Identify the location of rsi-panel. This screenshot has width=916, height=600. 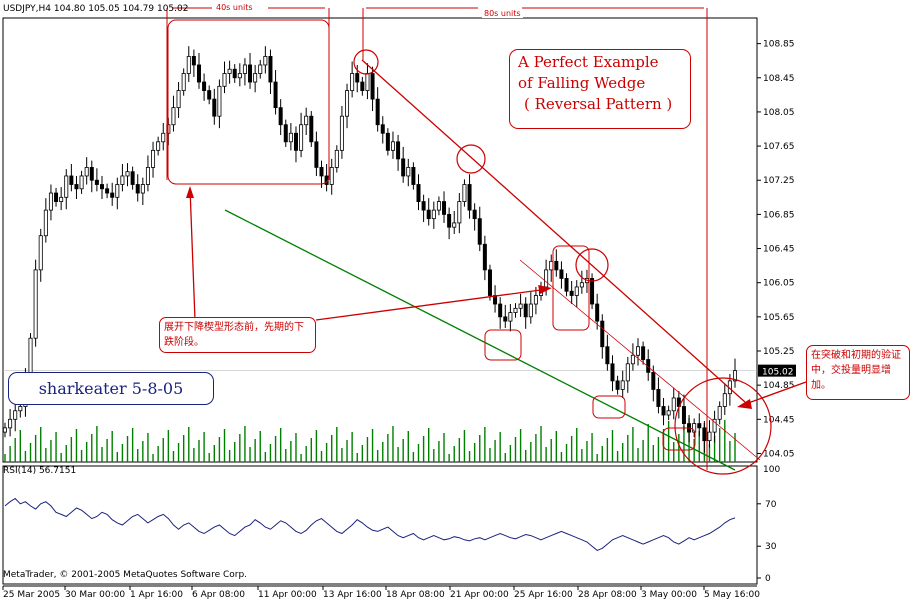
(370, 524).